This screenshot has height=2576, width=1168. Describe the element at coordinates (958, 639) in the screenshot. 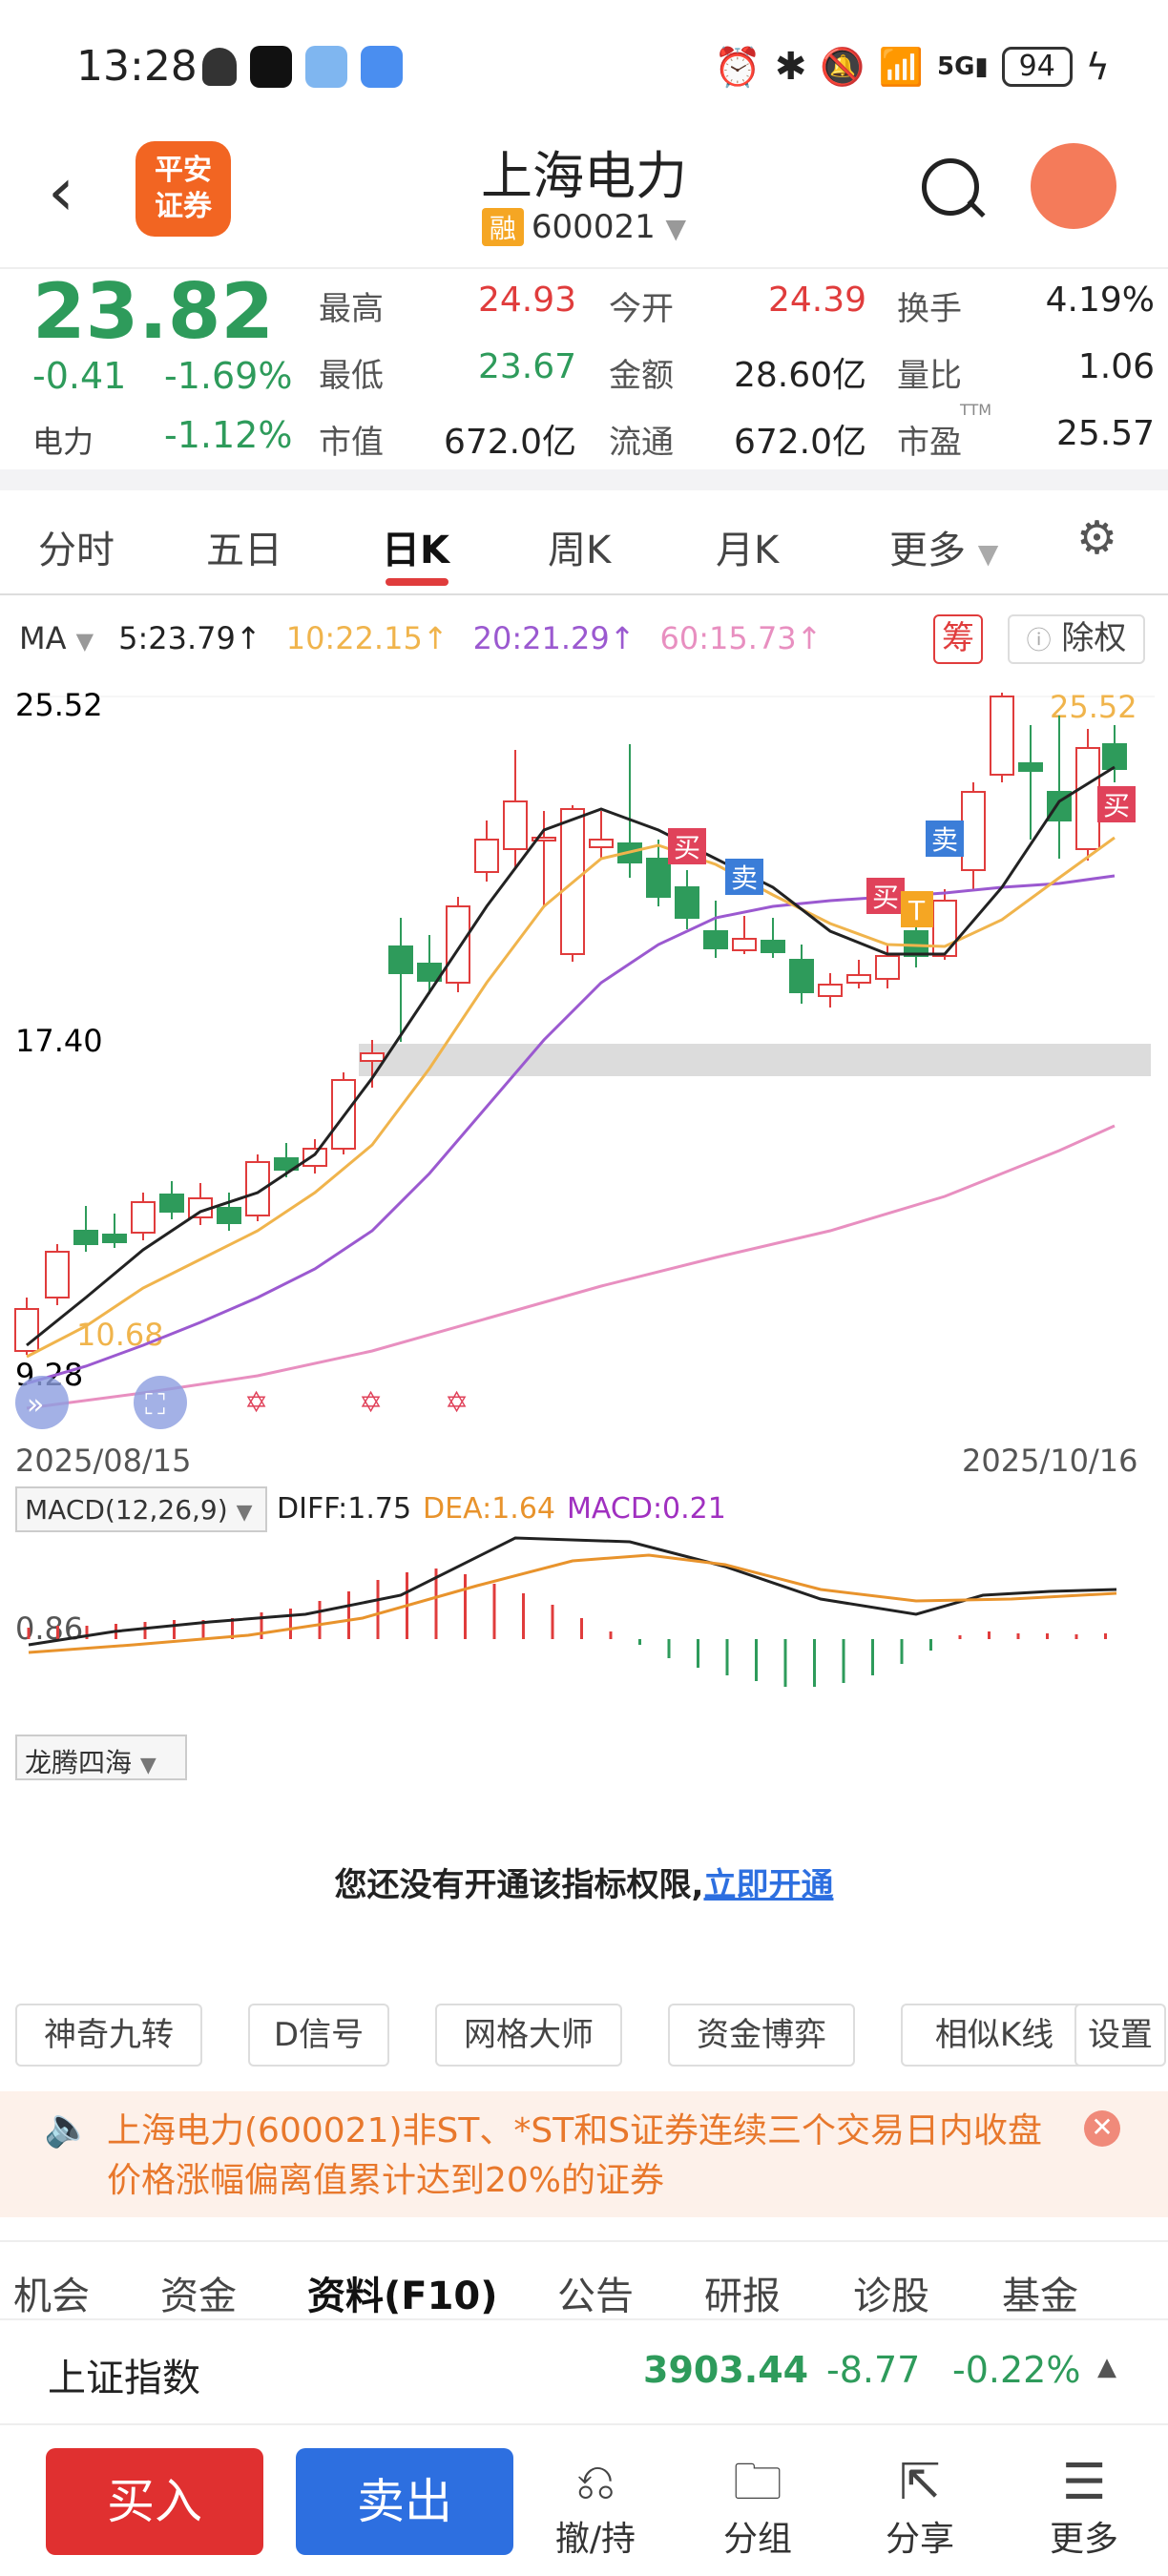

I see `chip-distribution-button: 筹` at that location.